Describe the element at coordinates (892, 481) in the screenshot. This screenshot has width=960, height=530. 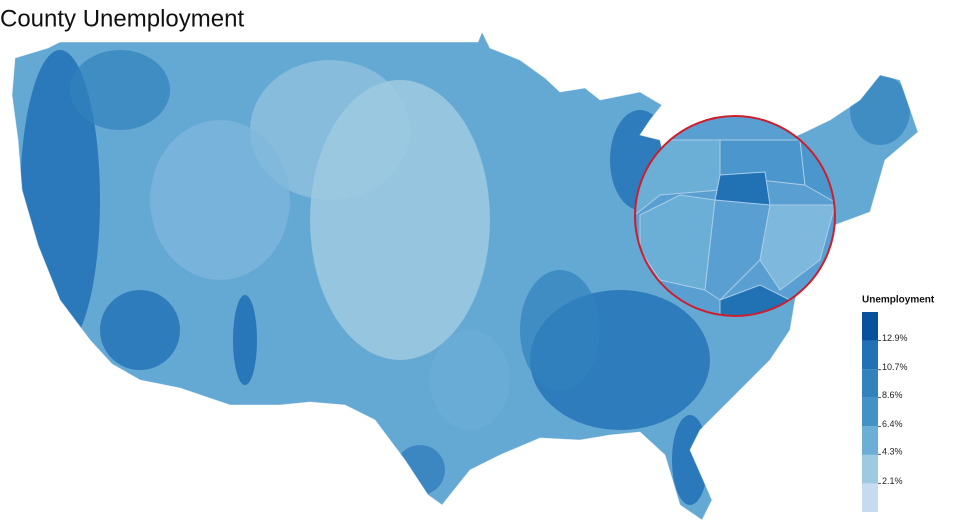
I see `legend-tick-label: 2.1%` at that location.